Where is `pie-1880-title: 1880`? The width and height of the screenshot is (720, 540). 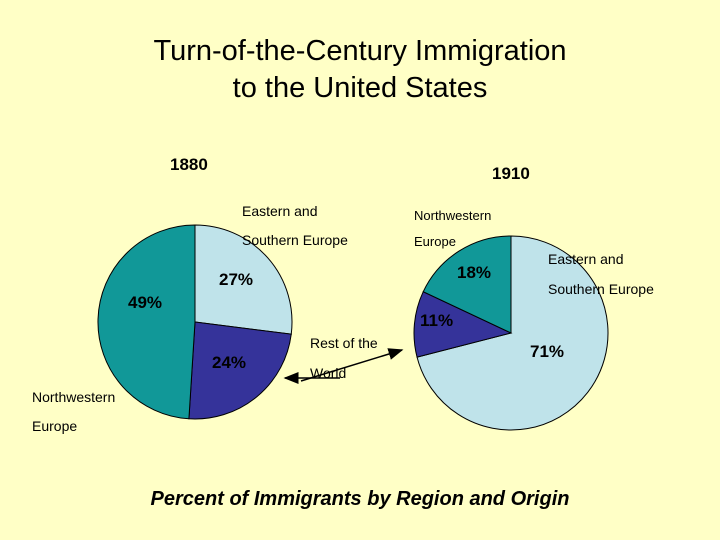
pie-1880-title: 1880 is located at coordinates (189, 164).